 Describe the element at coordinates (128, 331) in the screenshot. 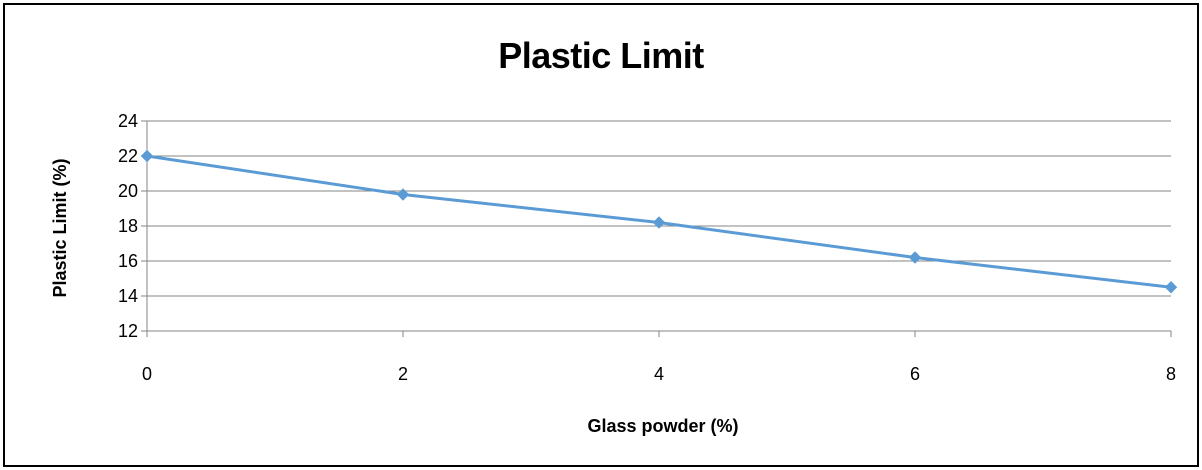

I see `y-tick-label-12: 12` at that location.